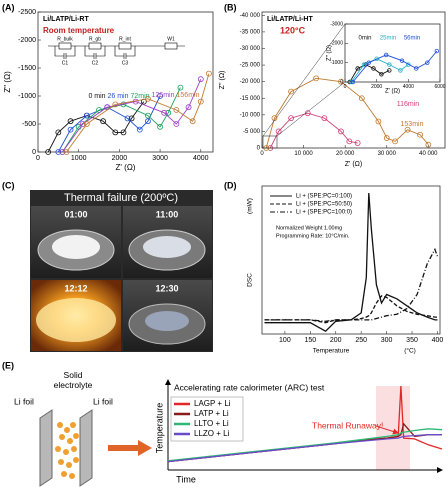 The width and height of the screenshot is (448, 500). I want to click on series-label: 26 min, so click(117, 96).